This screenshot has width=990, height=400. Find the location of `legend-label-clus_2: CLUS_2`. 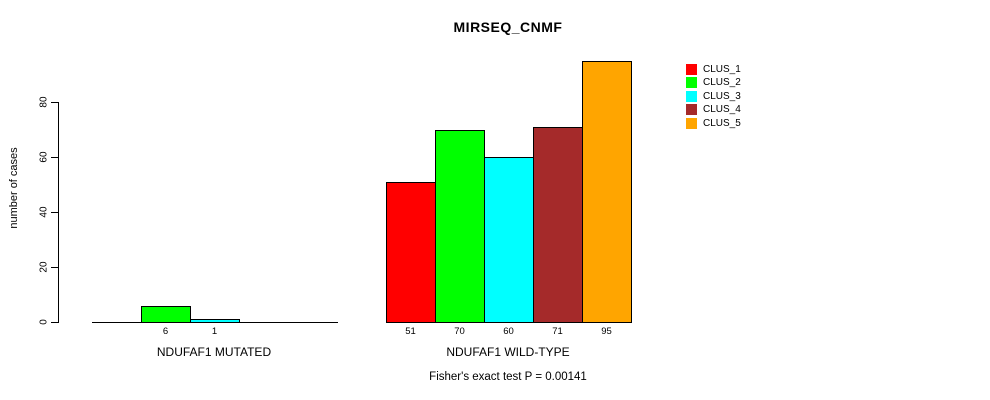

legend-label-clus_2: CLUS_2 is located at coordinates (722, 83).